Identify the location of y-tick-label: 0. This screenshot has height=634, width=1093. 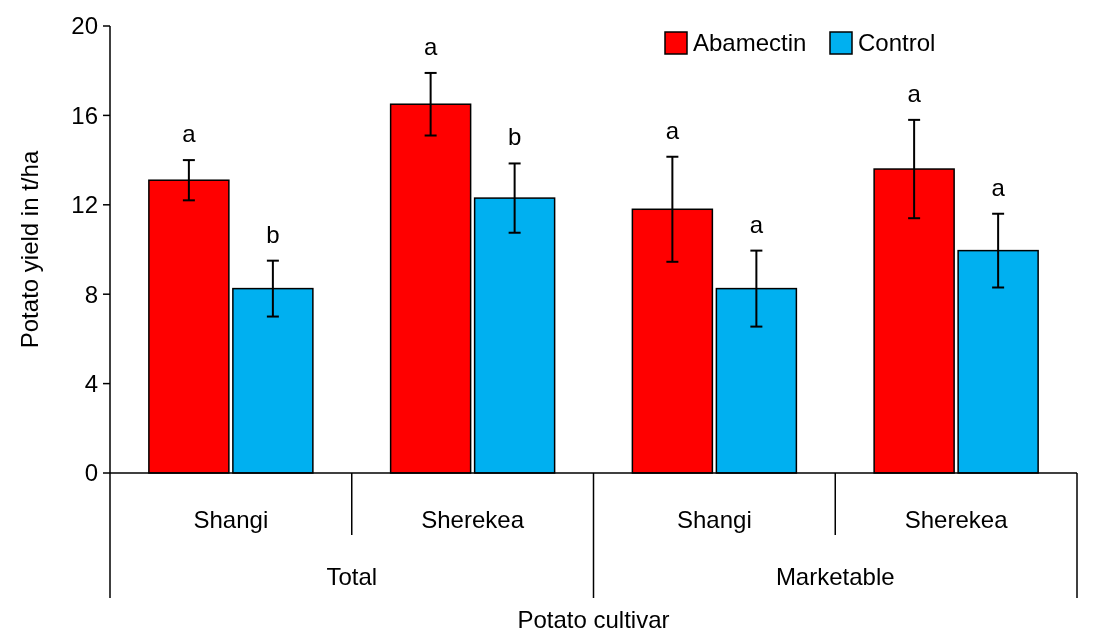
(91, 473).